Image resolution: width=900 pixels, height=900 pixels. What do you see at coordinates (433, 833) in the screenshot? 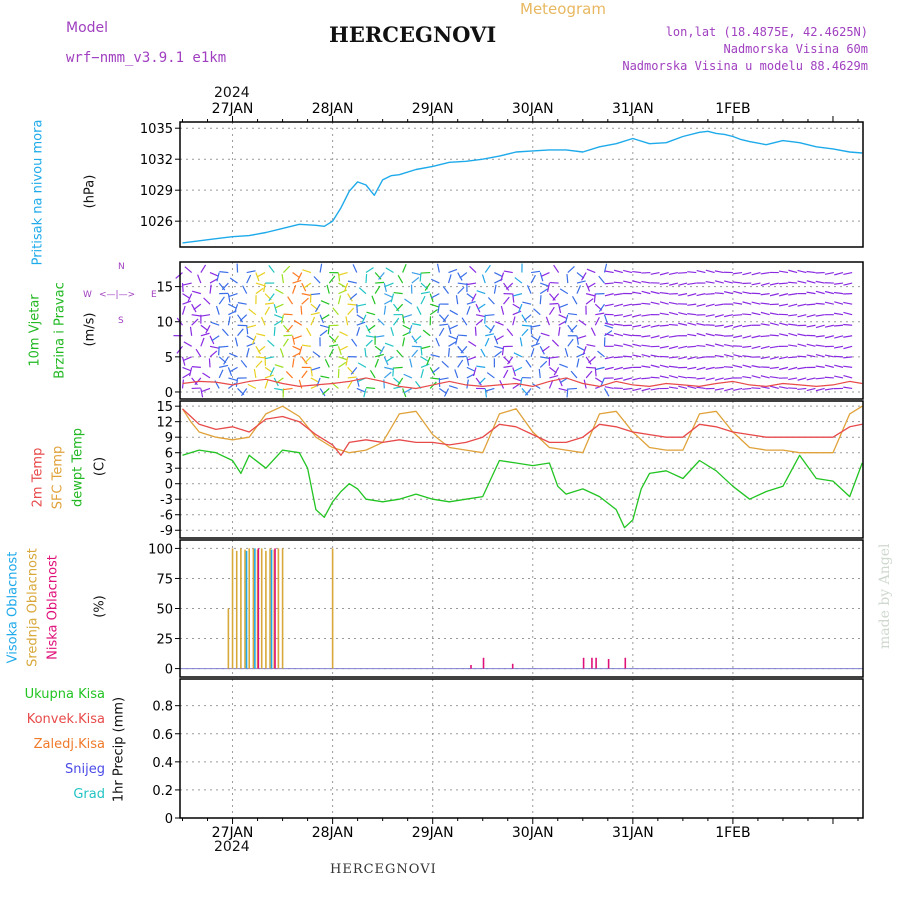
I see `day-label-bottom: 29JAN` at bounding box center [433, 833].